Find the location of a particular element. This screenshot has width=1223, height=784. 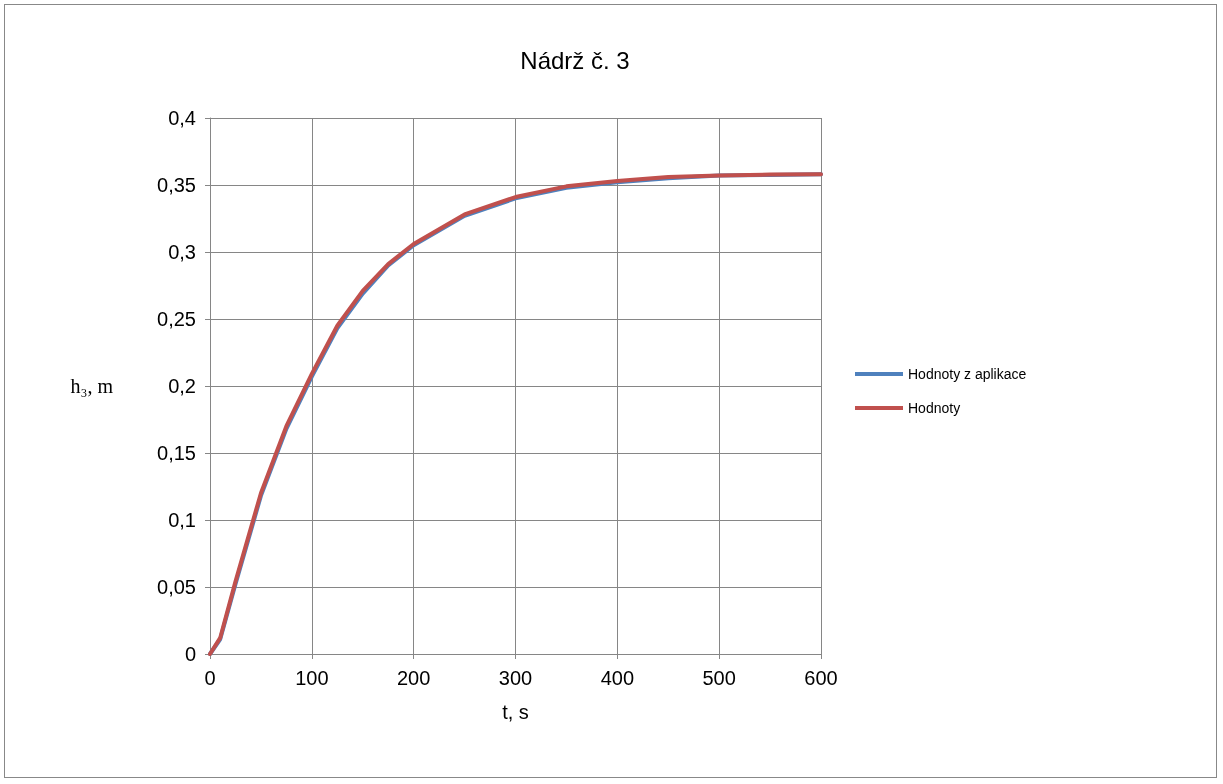

x-tick-label: 400 is located at coordinates (617, 678).